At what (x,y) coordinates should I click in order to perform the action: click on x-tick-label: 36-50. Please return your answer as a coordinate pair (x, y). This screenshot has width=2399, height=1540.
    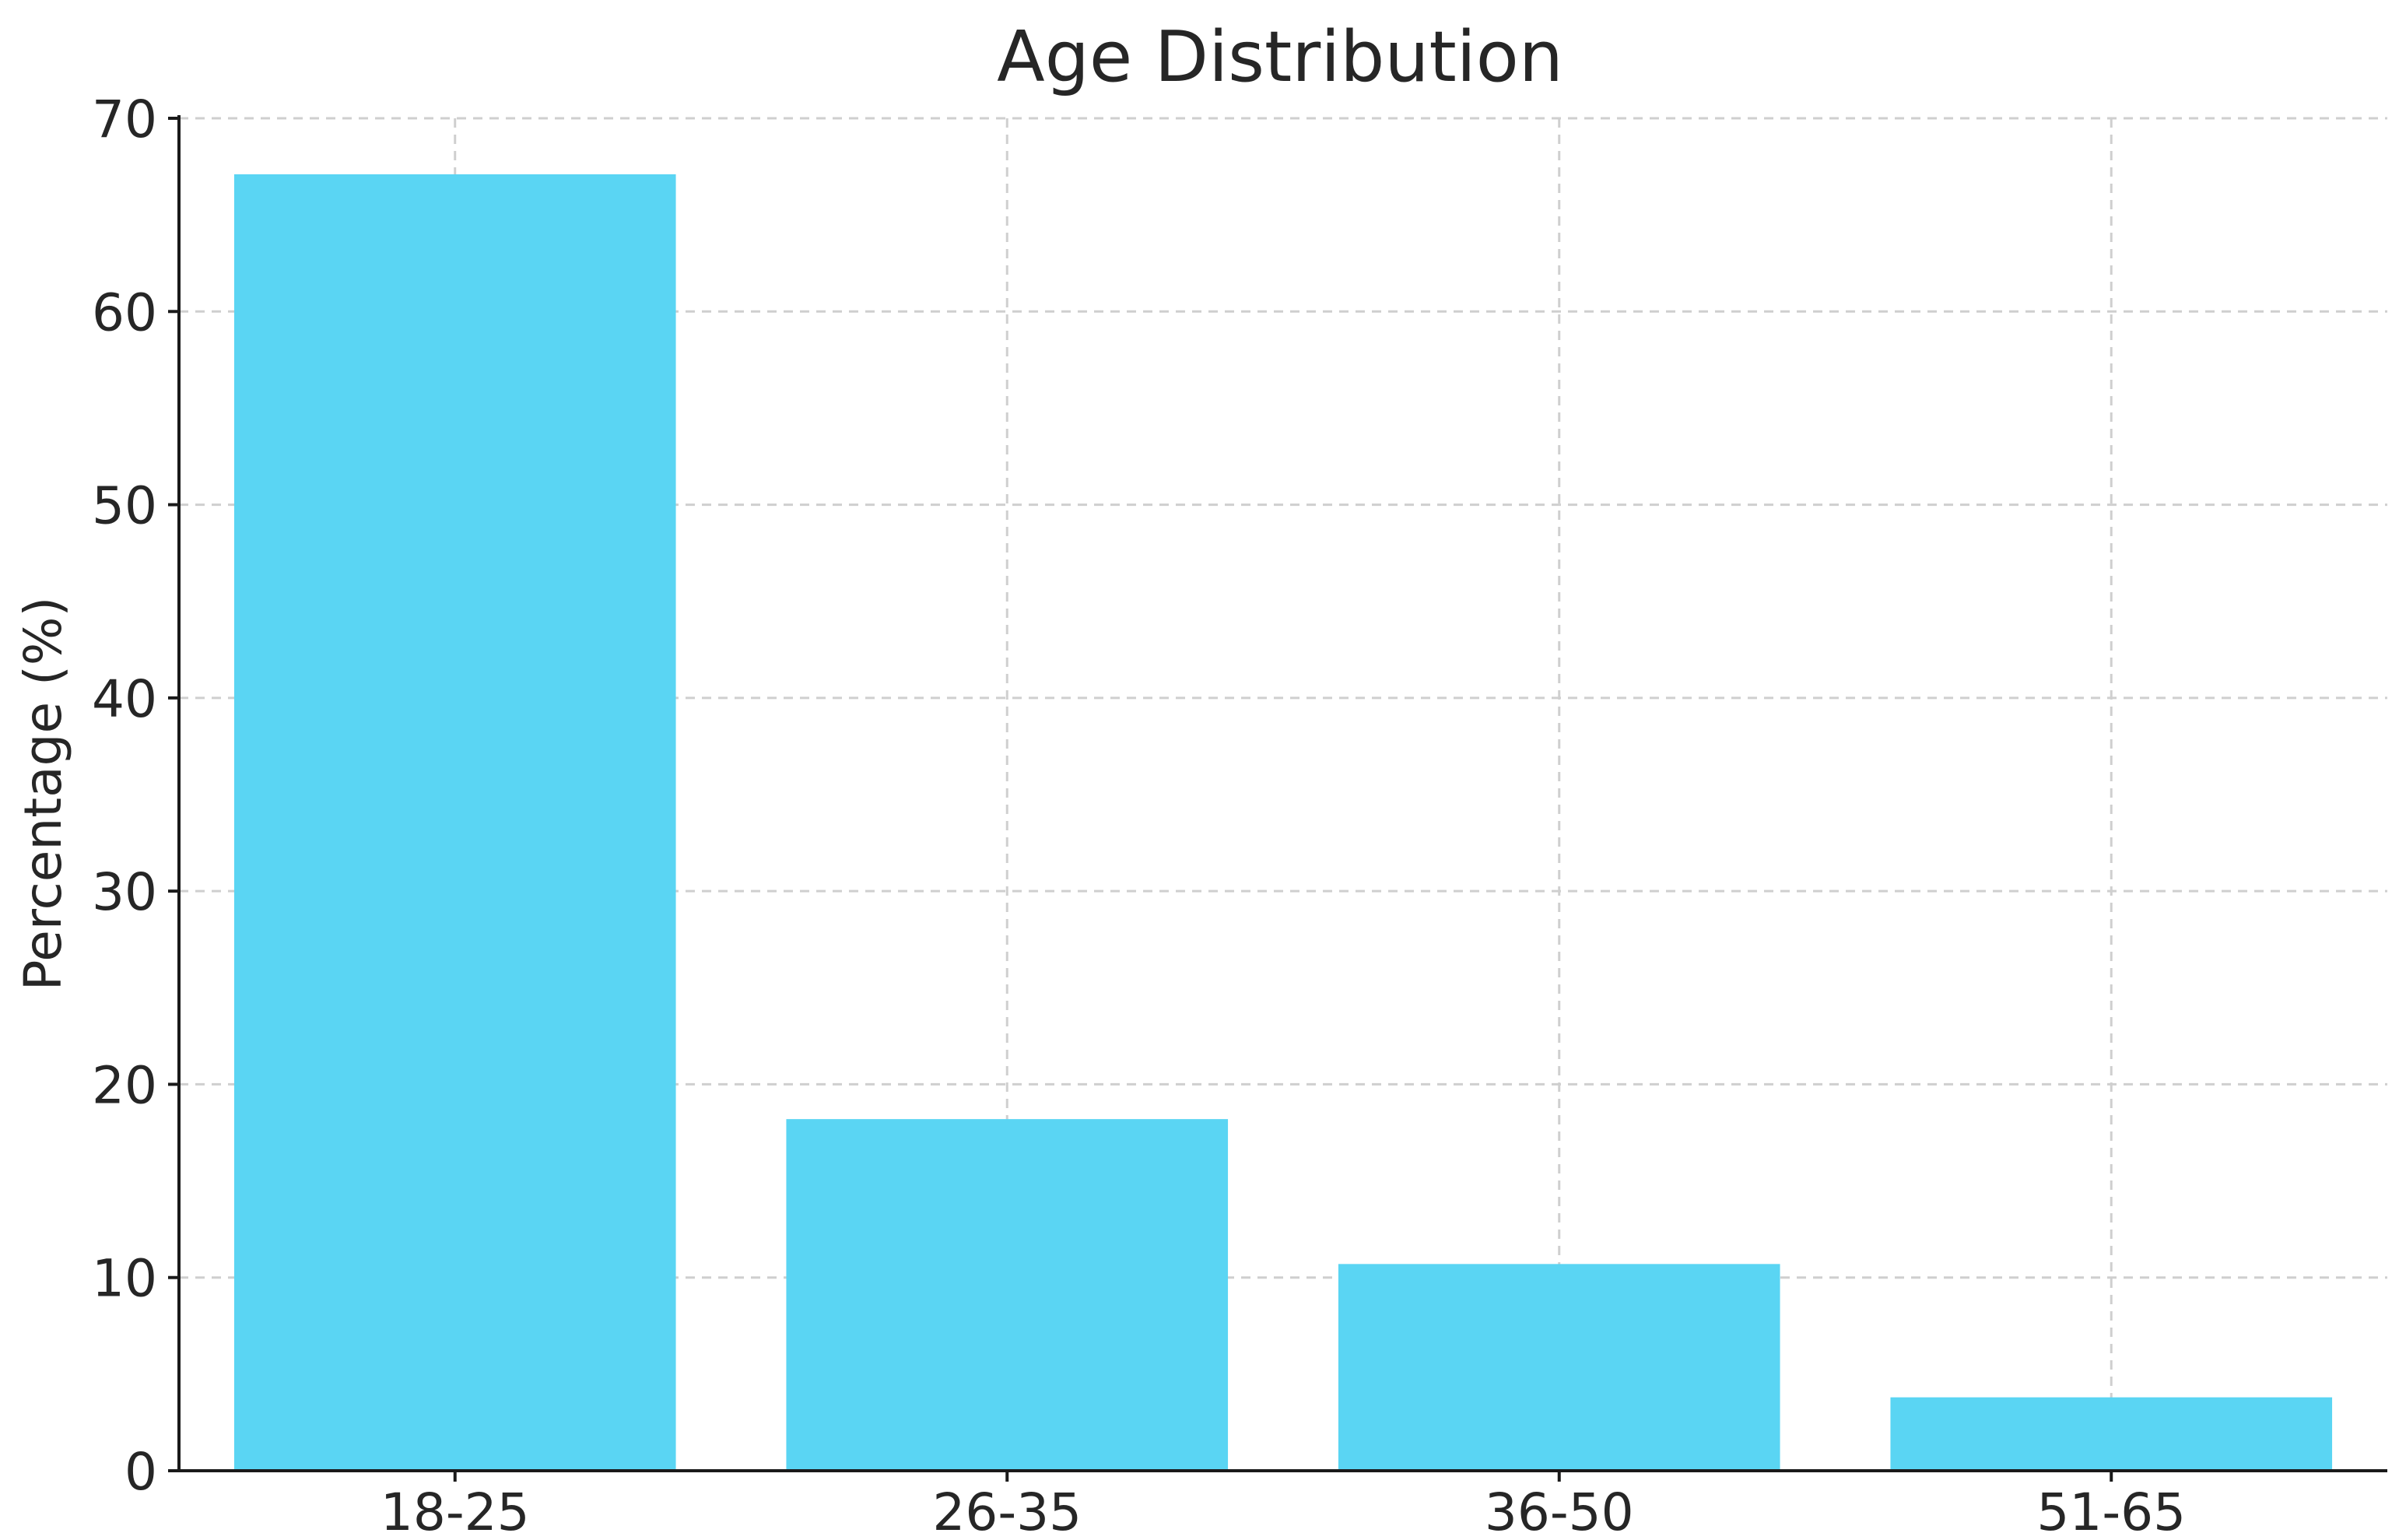
    Looking at the image, I should click on (1560, 1511).